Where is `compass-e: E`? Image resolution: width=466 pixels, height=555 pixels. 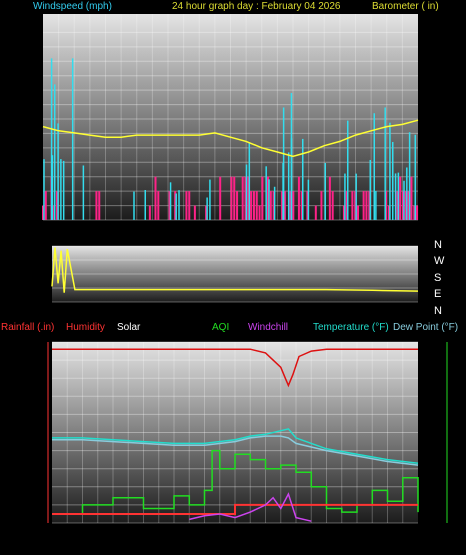 compass-e: E is located at coordinates (437, 294).